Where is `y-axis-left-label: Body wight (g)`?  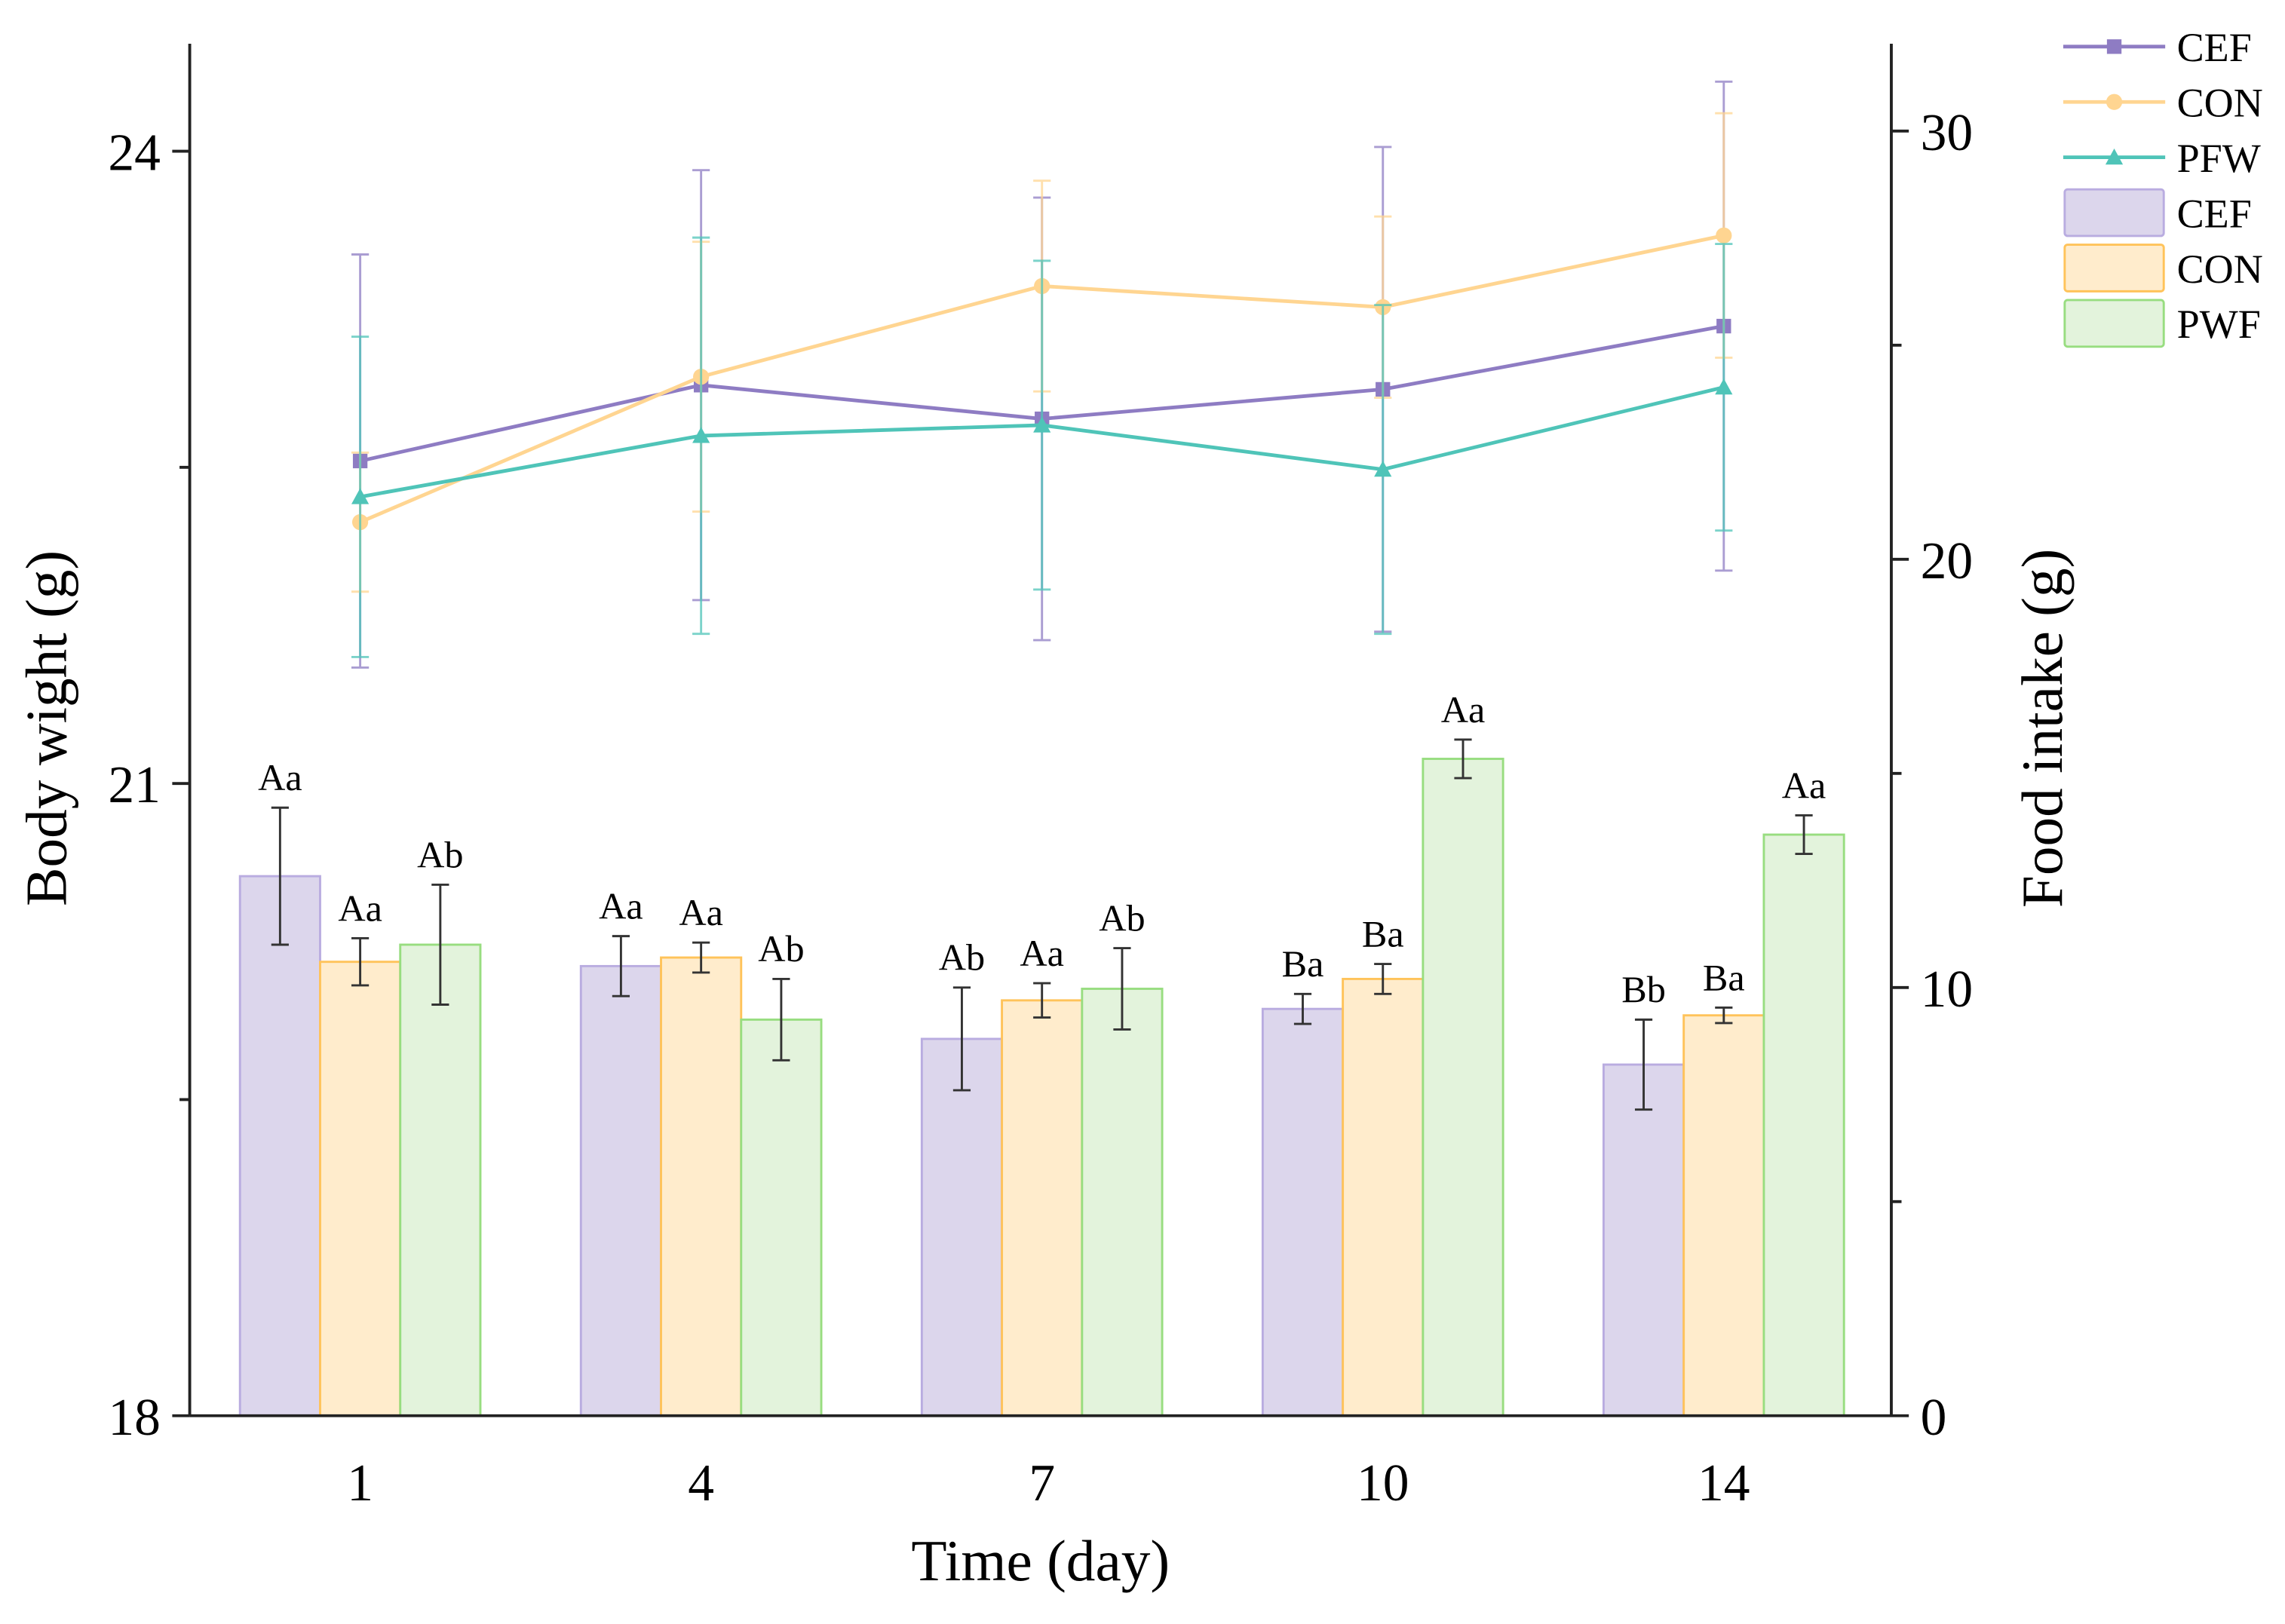
y-axis-left-label: Body wight (g) is located at coordinates (46, 728).